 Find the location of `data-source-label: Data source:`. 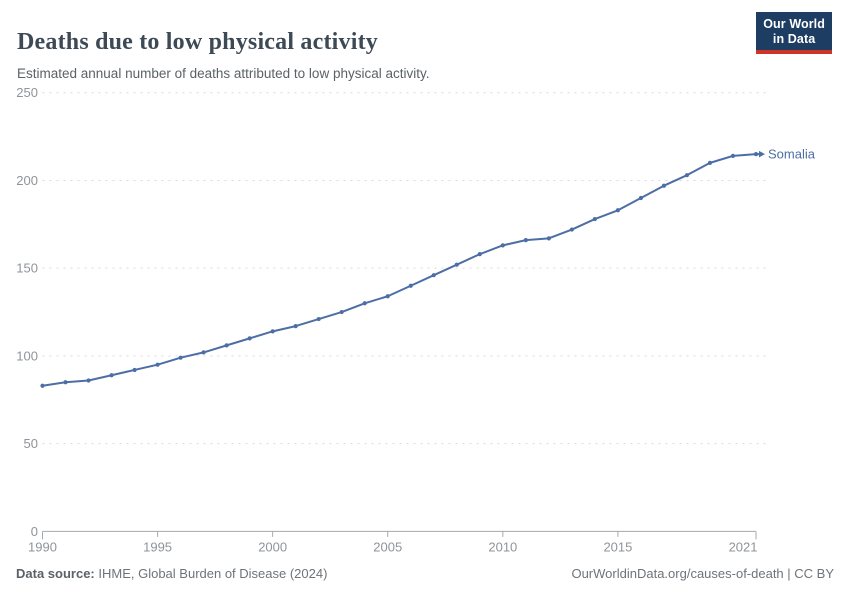

data-source-label: Data source: is located at coordinates (55, 573).